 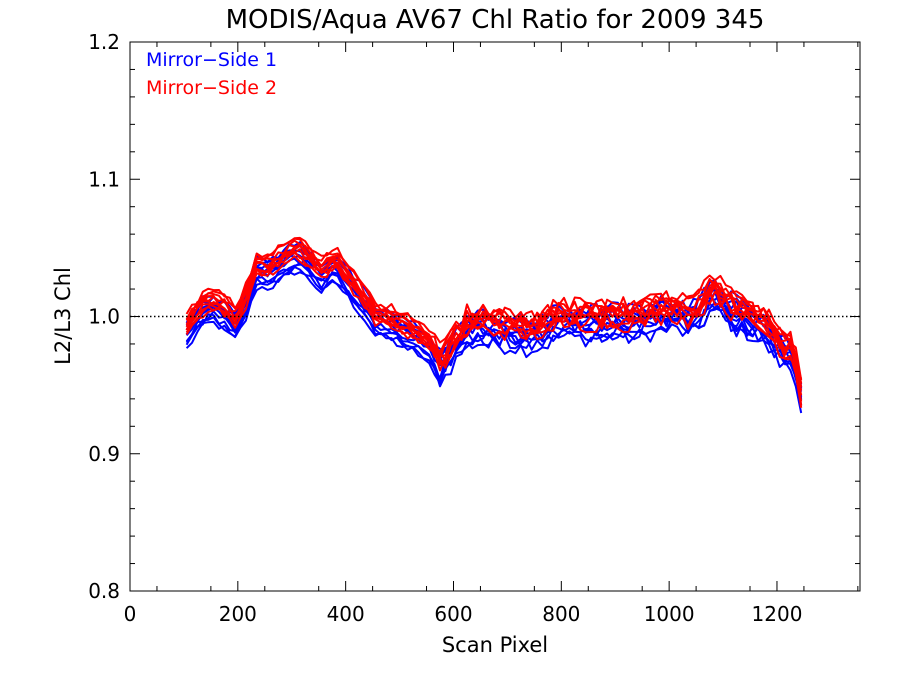 I want to click on y-axis-label: L2/L3 Chl, so click(x=63, y=316).